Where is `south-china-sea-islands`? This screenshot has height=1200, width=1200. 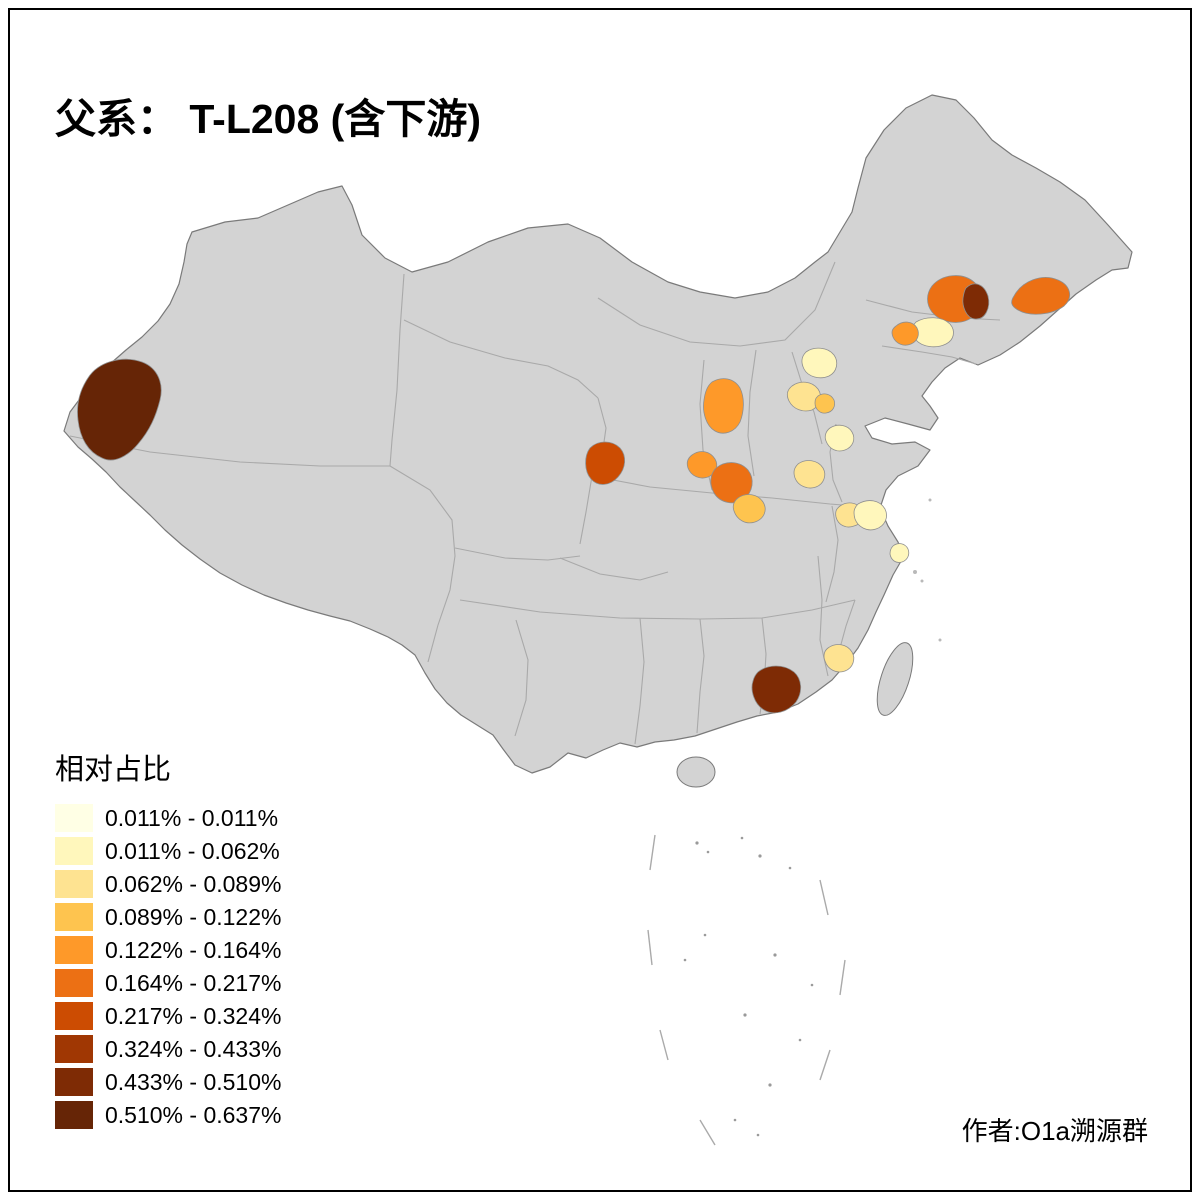
south-china-sea-islands is located at coordinates (748, 986).